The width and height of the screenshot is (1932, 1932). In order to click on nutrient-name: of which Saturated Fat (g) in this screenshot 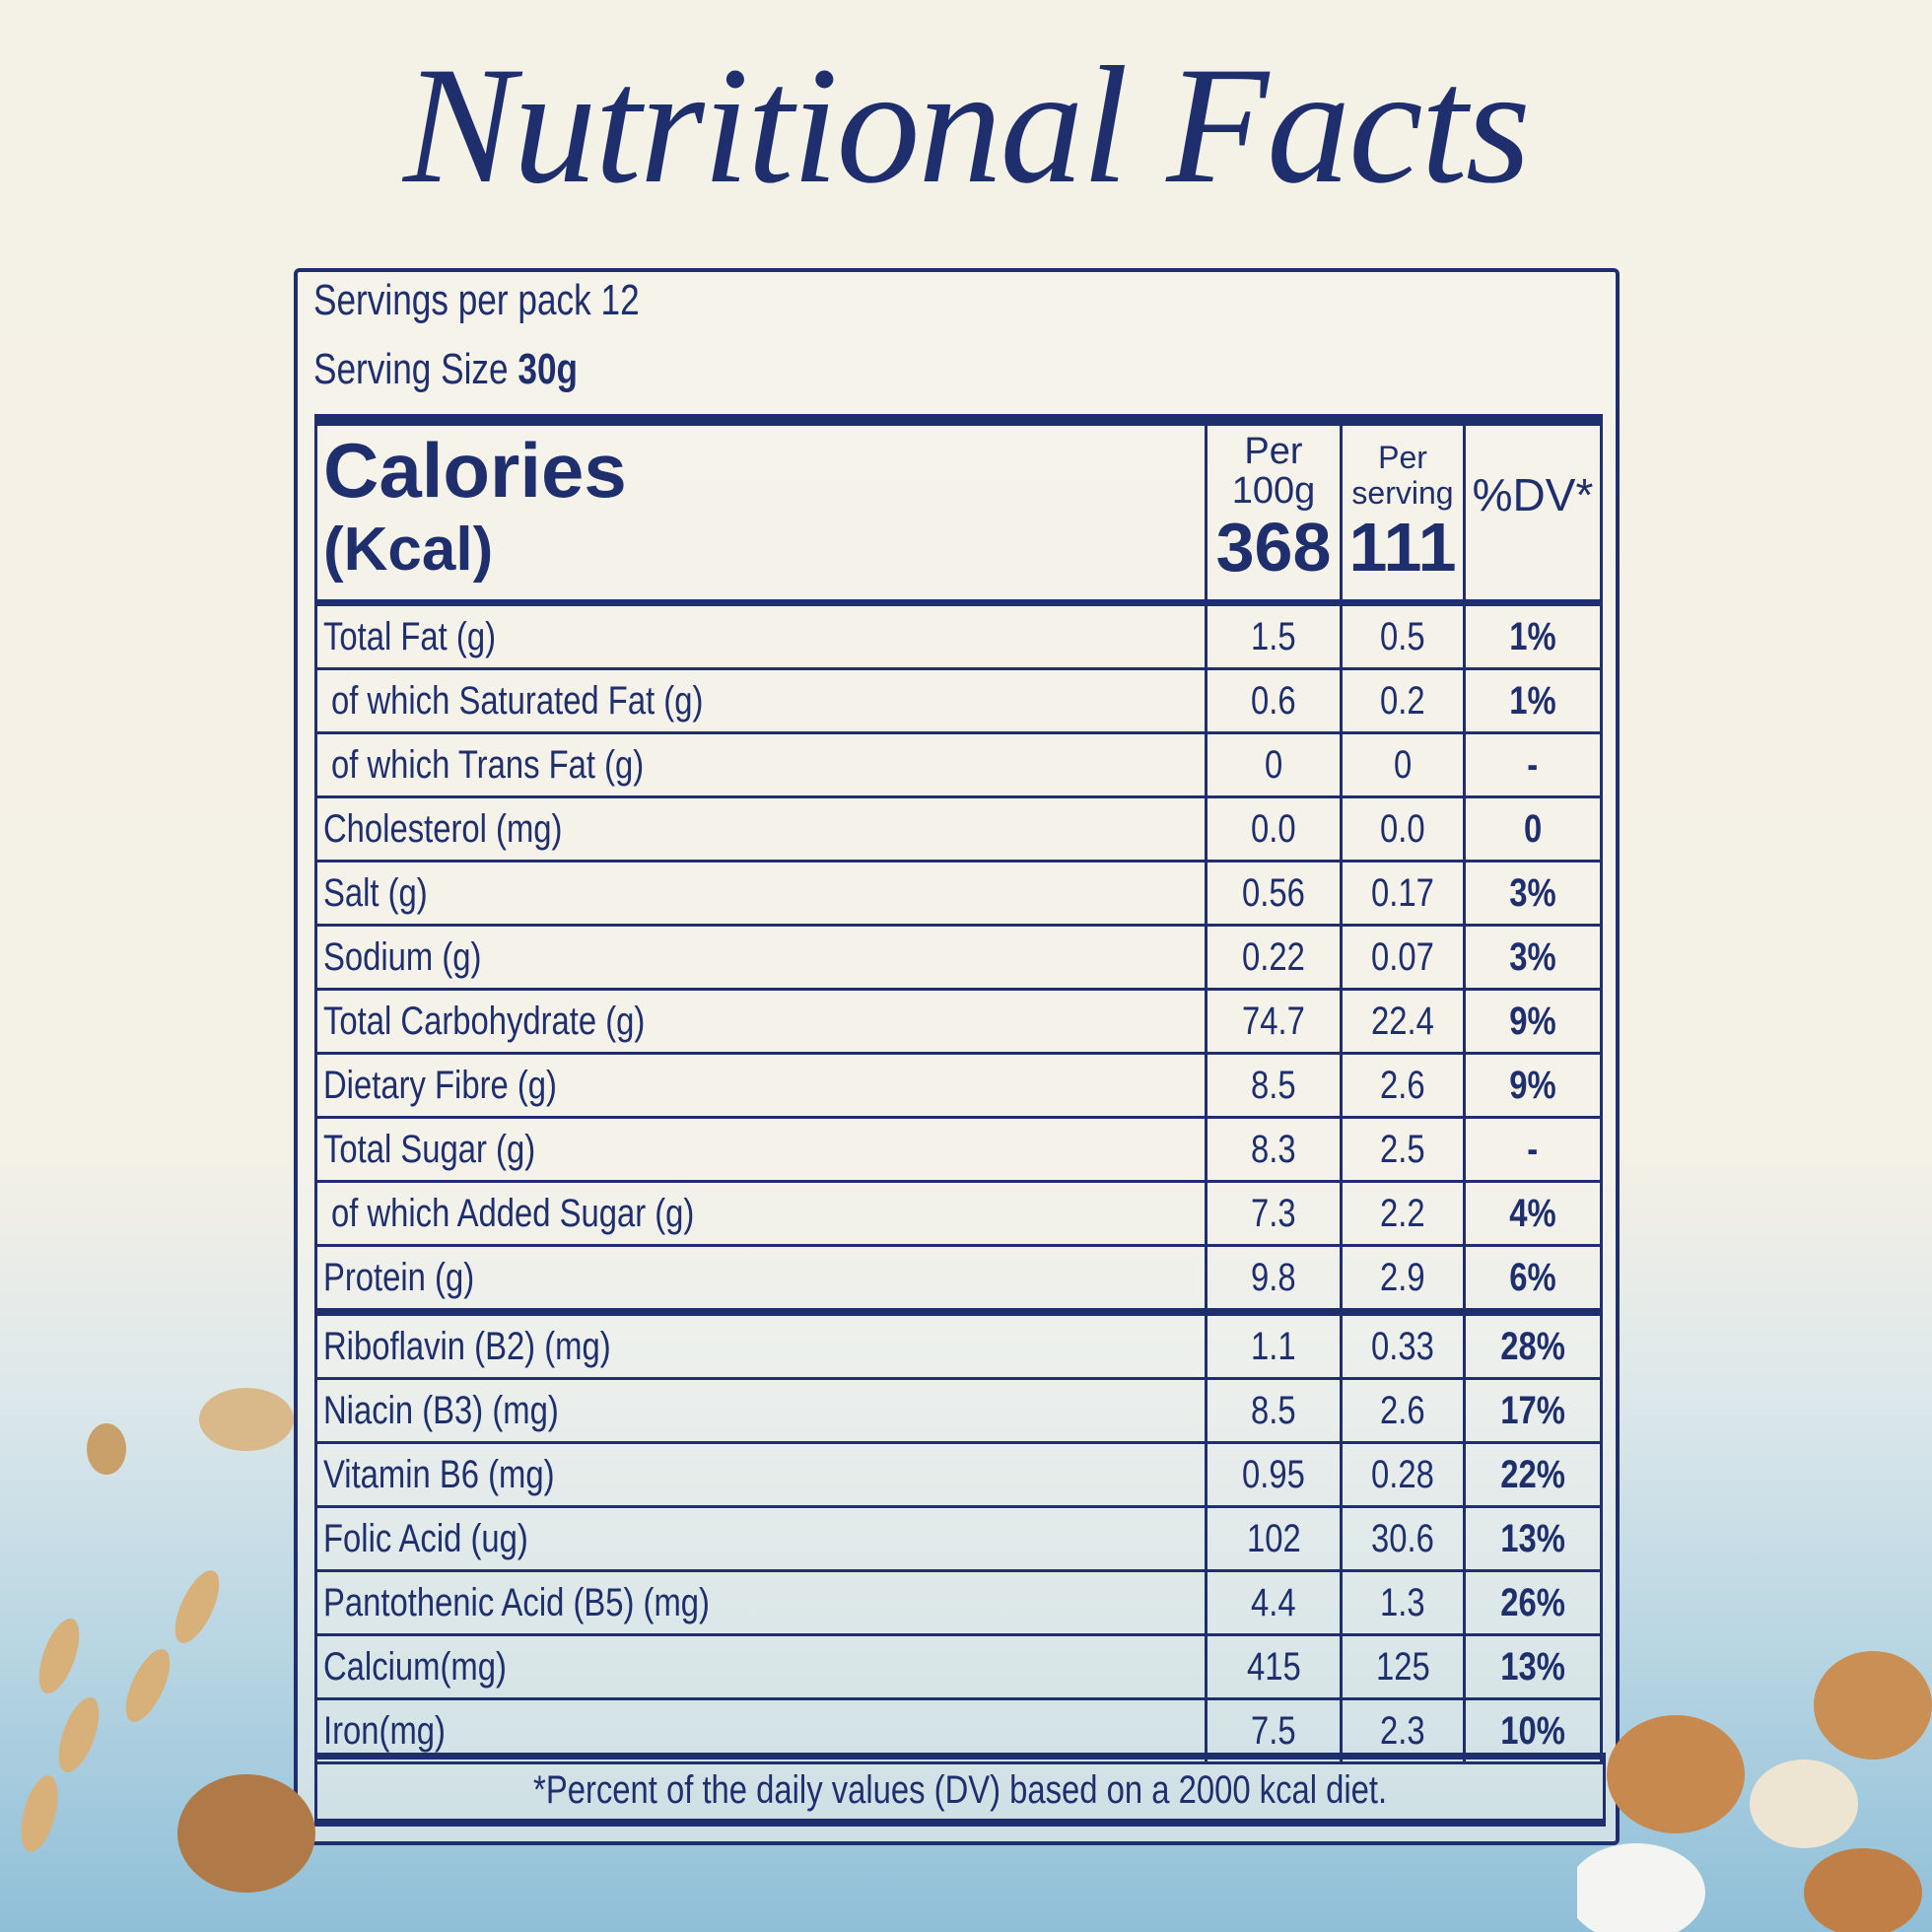, I will do `click(517, 700)`.